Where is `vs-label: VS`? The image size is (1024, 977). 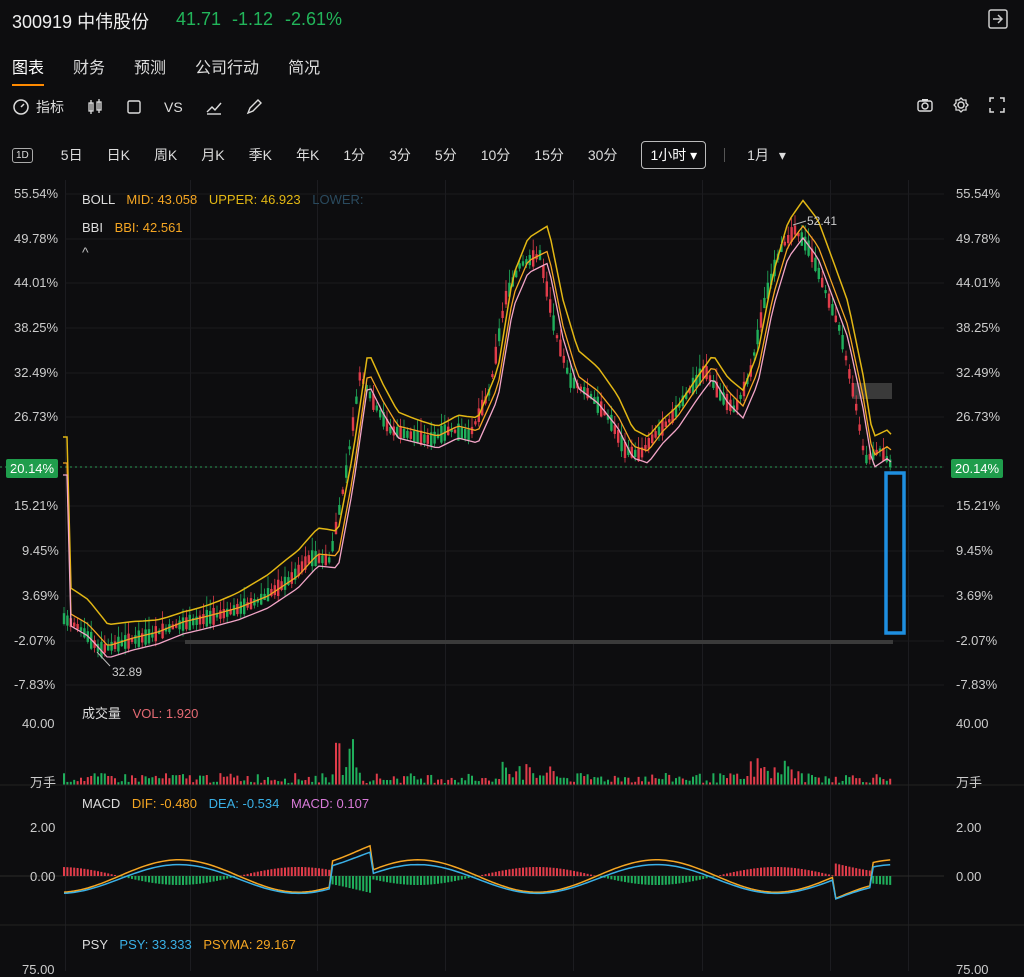 vs-label: VS is located at coordinates (173, 107).